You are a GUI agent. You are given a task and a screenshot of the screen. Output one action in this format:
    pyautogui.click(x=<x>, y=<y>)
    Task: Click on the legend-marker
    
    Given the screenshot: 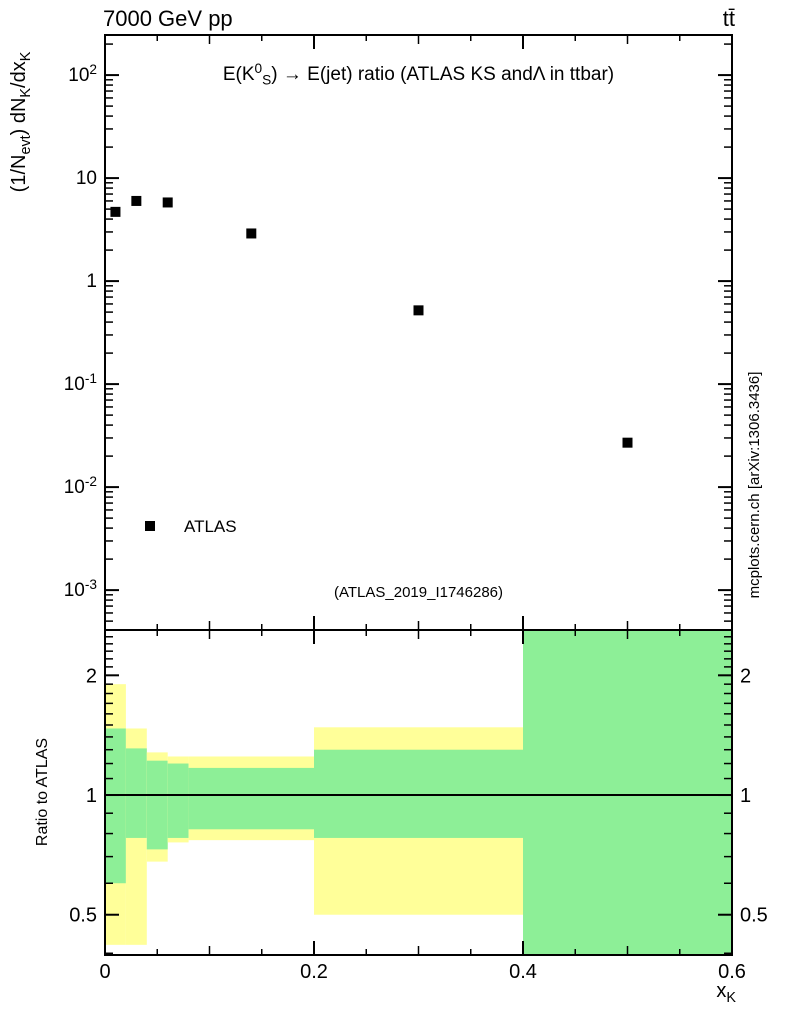 What is the action you would take?
    pyautogui.click(x=150, y=526)
    